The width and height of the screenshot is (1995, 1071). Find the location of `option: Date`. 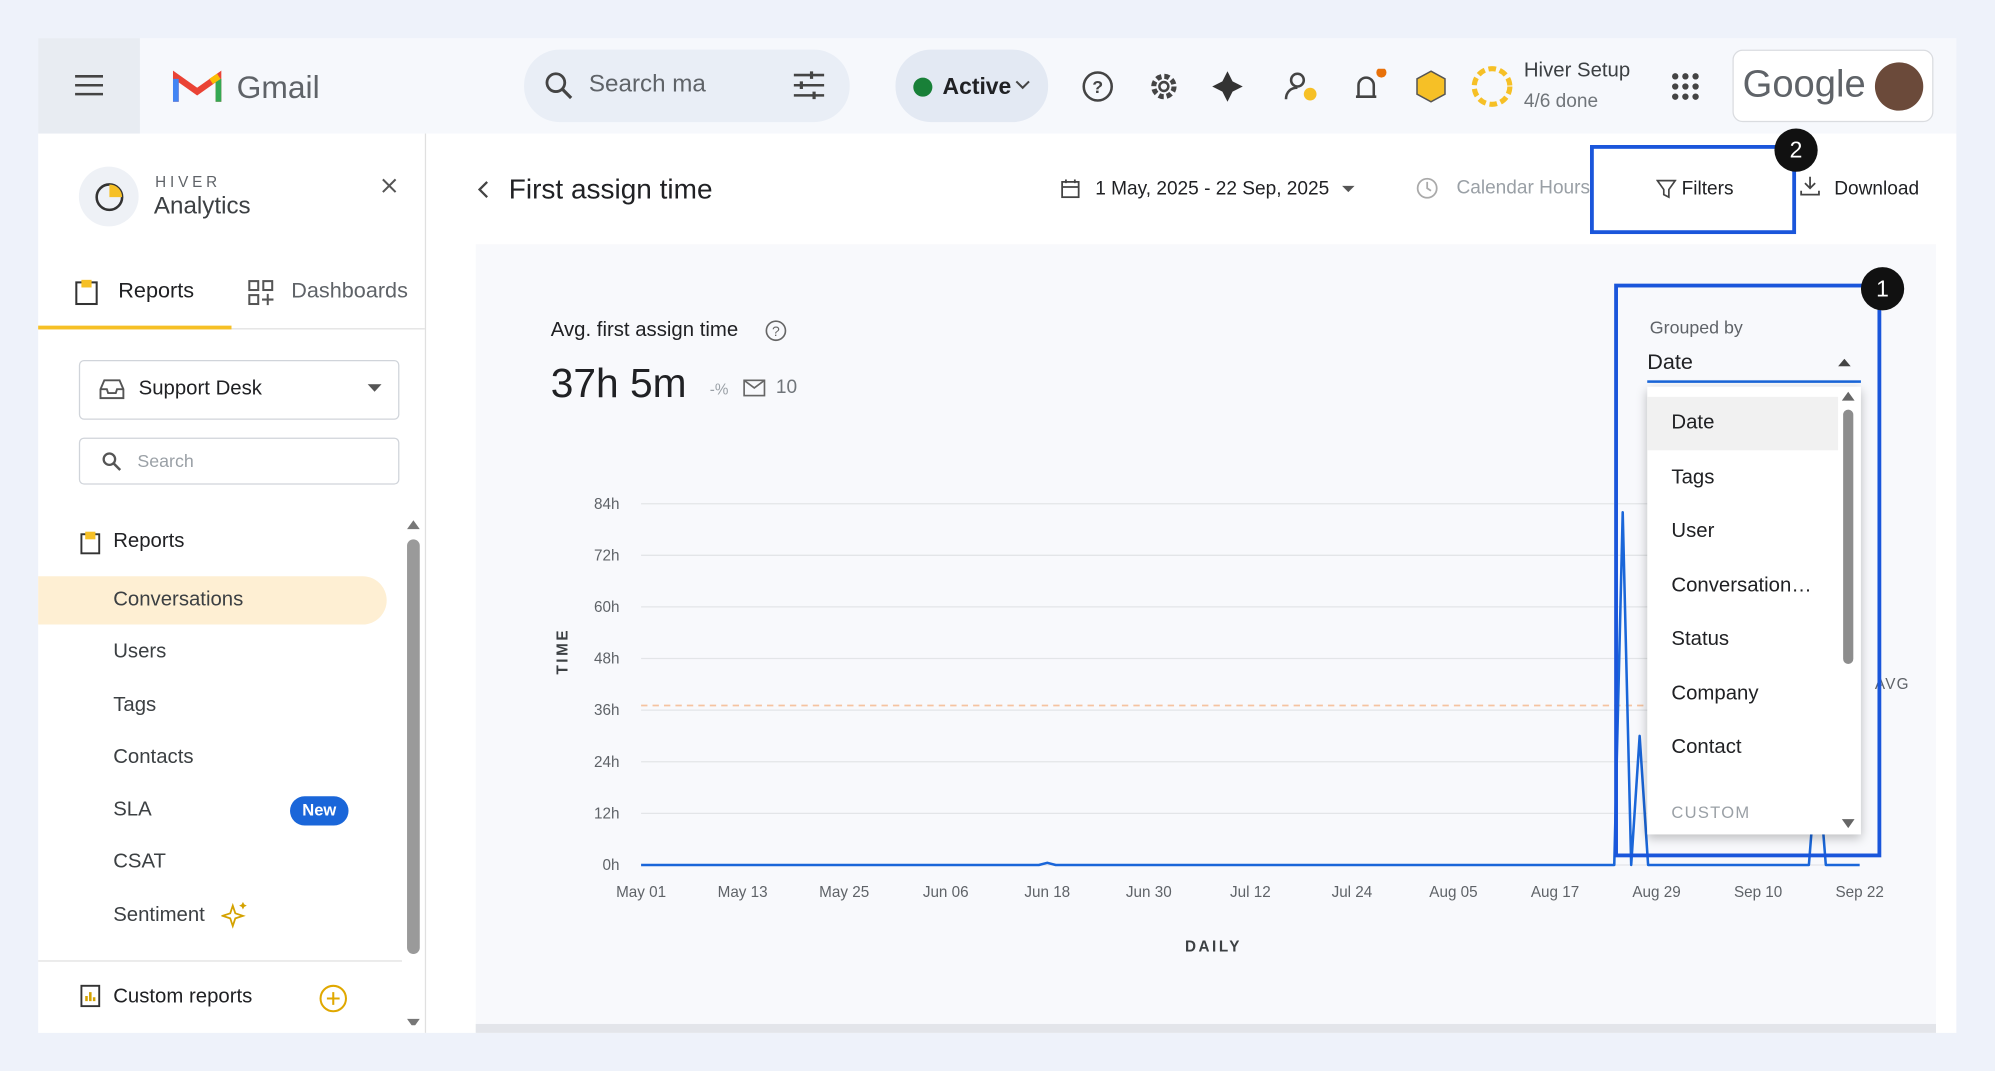

option: Date is located at coordinates (1693, 423).